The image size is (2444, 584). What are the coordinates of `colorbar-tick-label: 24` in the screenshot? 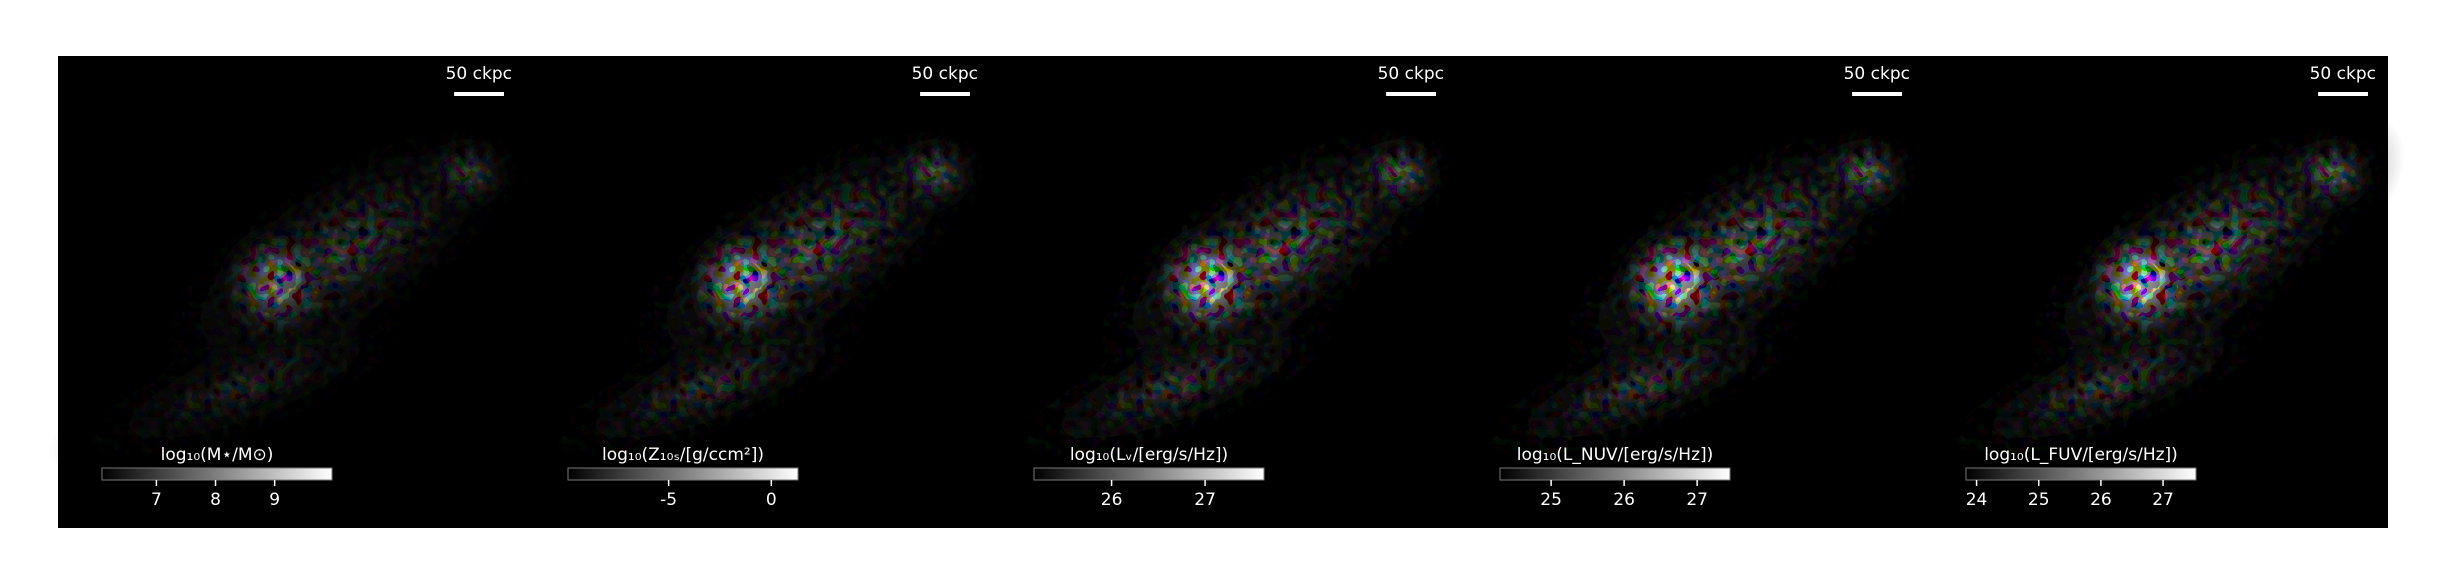 It's located at (1977, 500).